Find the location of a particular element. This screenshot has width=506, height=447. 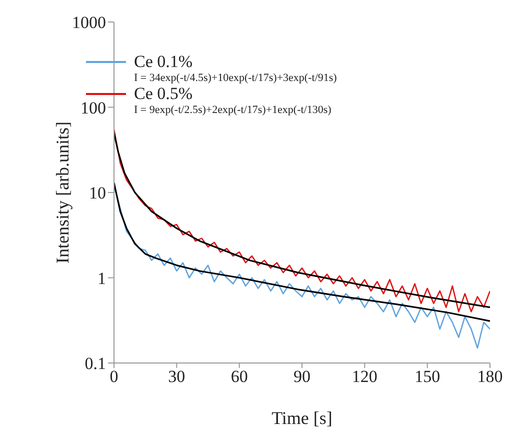

x-tick-label: 30 is located at coordinates (177, 376).